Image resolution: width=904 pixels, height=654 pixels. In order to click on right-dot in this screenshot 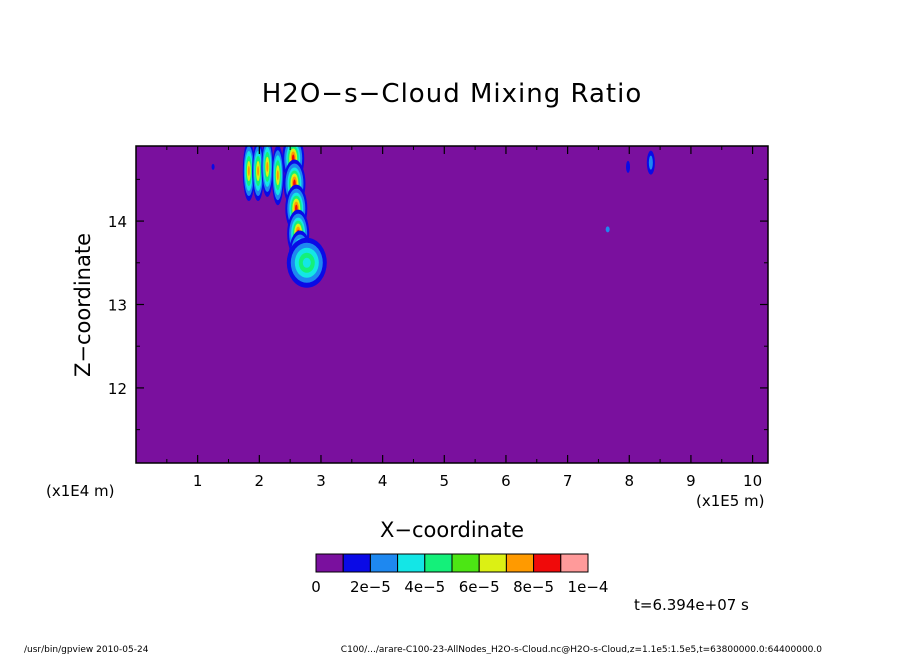, I will do `click(607, 229)`.